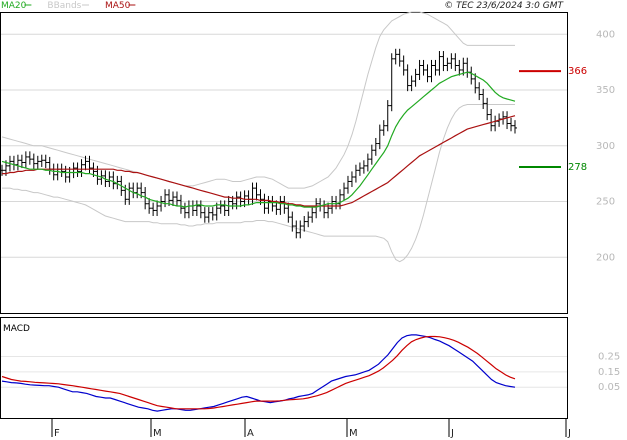 This screenshot has height=440, width=627. I want to click on macd-line, so click(258, 373).